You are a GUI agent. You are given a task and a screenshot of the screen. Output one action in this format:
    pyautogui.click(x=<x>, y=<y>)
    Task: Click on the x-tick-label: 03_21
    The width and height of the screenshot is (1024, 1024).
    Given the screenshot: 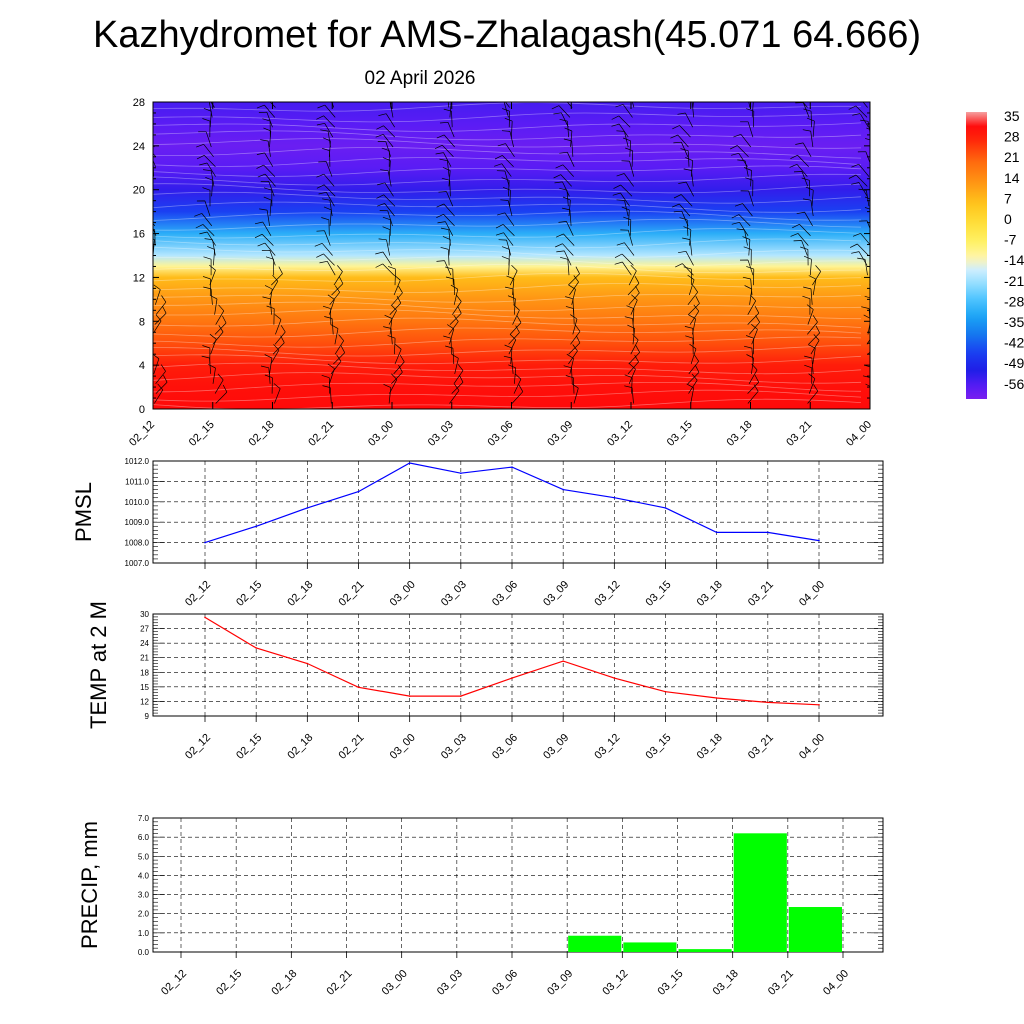 What is the action you would take?
    pyautogui.click(x=781, y=983)
    